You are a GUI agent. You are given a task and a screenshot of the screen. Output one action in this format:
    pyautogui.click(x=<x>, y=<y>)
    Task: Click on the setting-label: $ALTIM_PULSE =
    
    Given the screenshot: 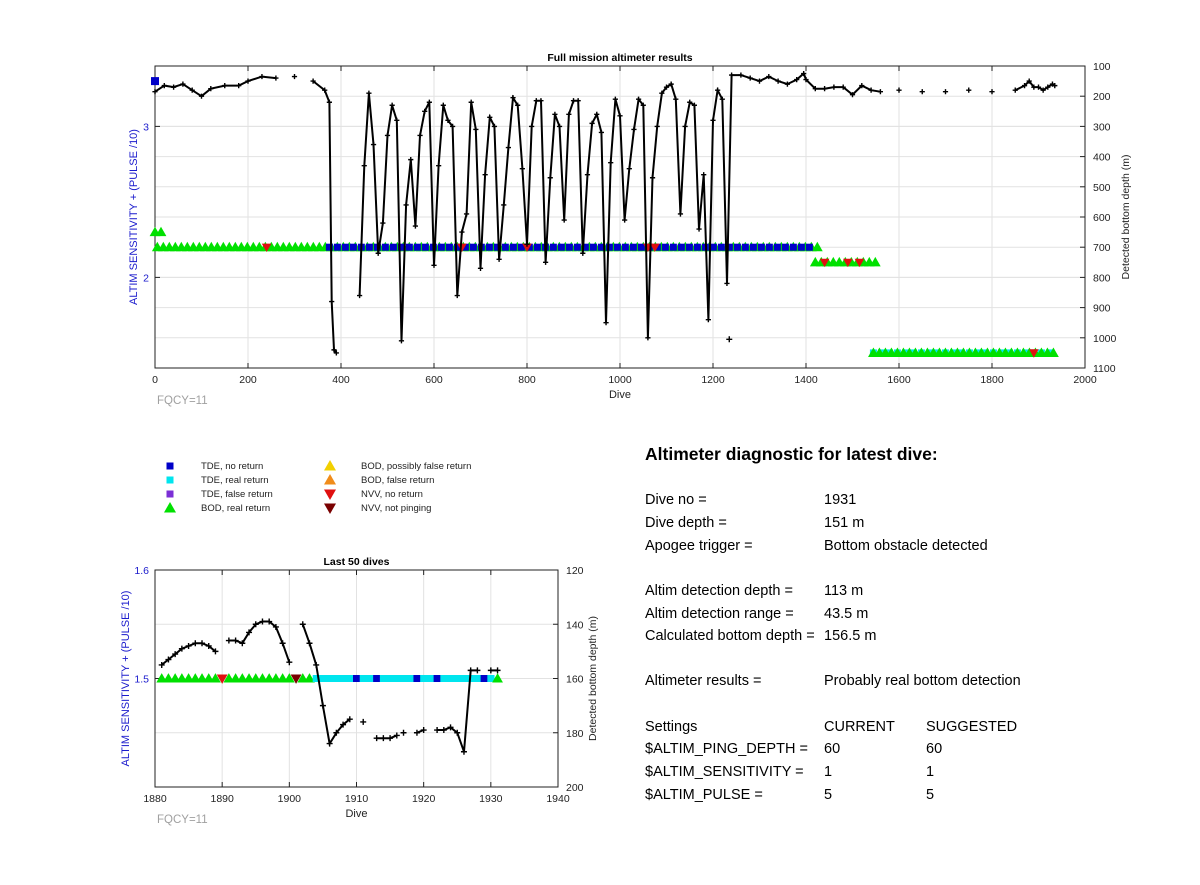 What is the action you would take?
    pyautogui.click(x=704, y=795)
    